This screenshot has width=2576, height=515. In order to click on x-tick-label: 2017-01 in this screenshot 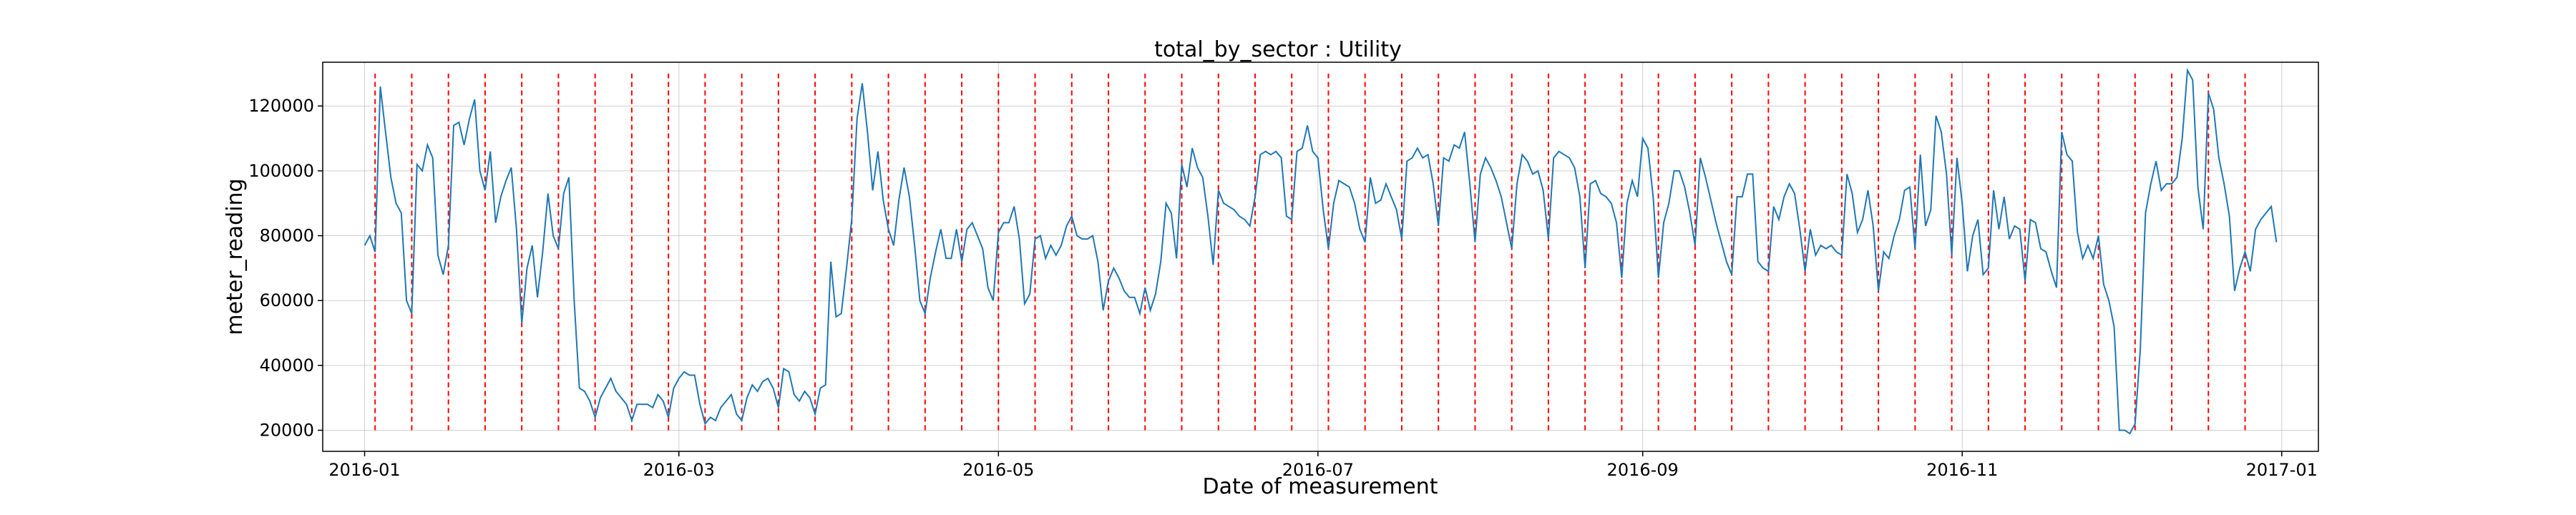, I will do `click(2282, 470)`.